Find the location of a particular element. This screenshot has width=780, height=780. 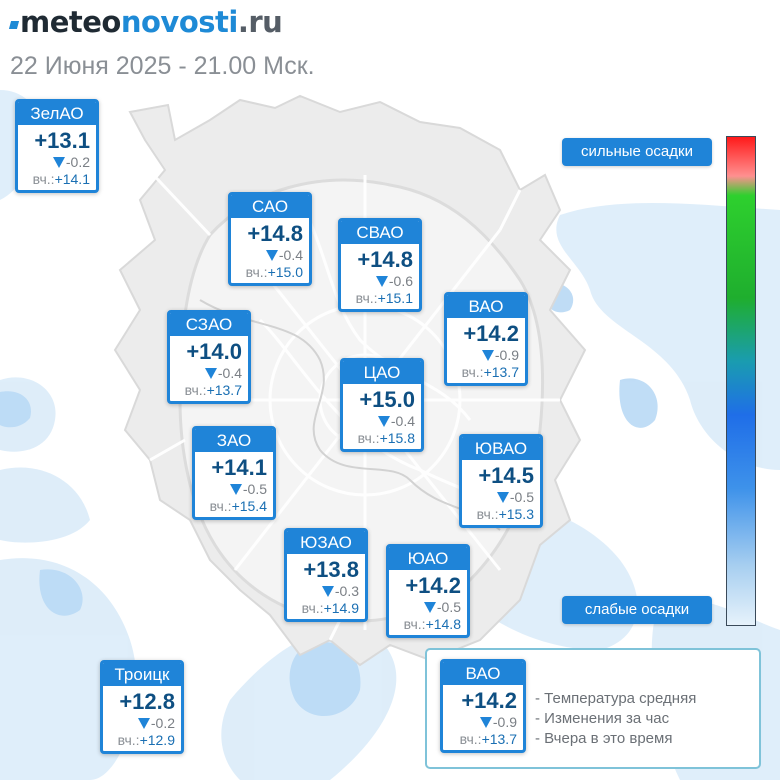

station-change: -0.9 is located at coordinates (483, 722).